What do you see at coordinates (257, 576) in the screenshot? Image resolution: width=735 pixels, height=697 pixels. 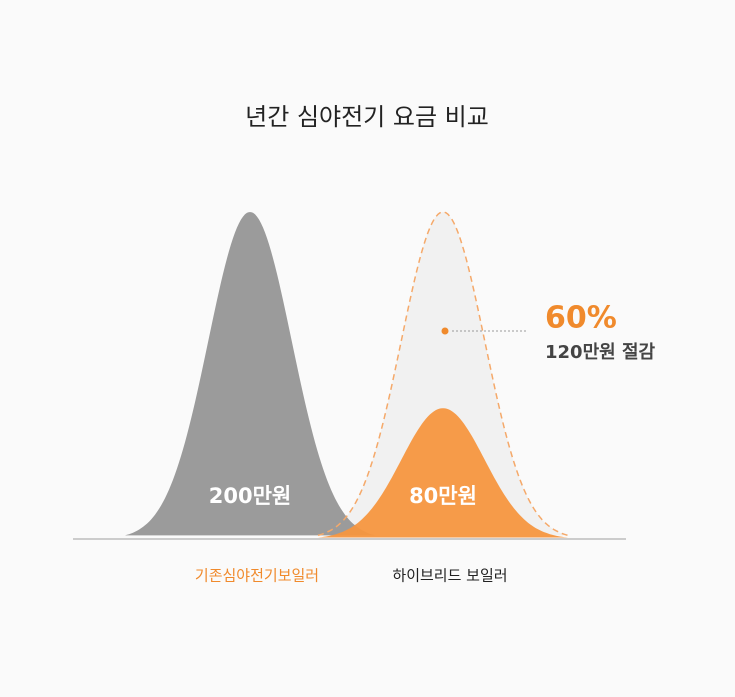 I see `category-label: 기존심야전기보일러` at bounding box center [257, 576].